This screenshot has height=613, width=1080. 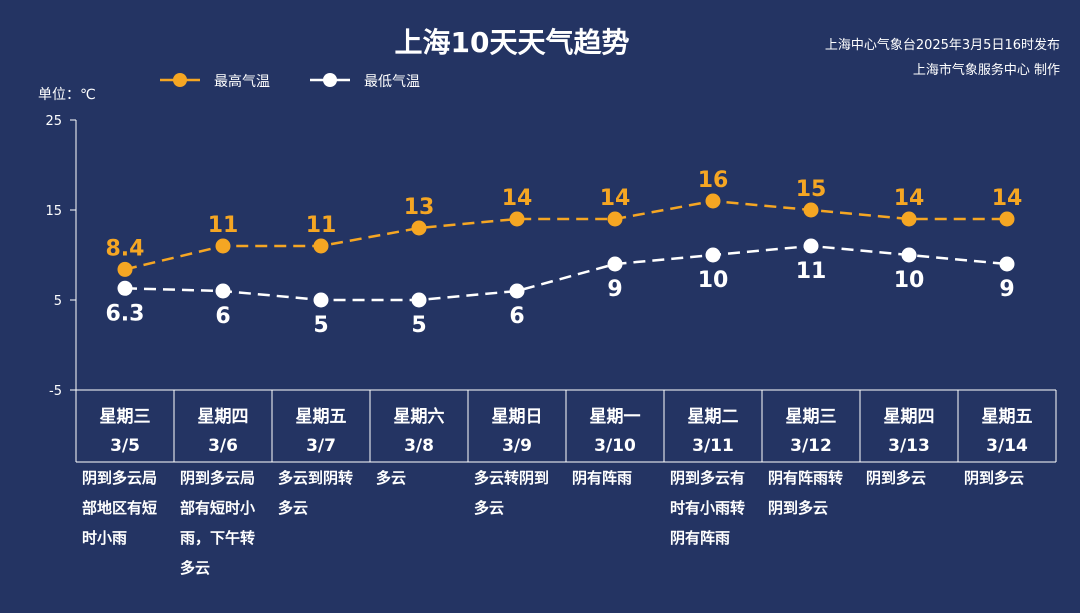 What do you see at coordinates (58, 301) in the screenshot?
I see `y-tick-label: 5` at bounding box center [58, 301].